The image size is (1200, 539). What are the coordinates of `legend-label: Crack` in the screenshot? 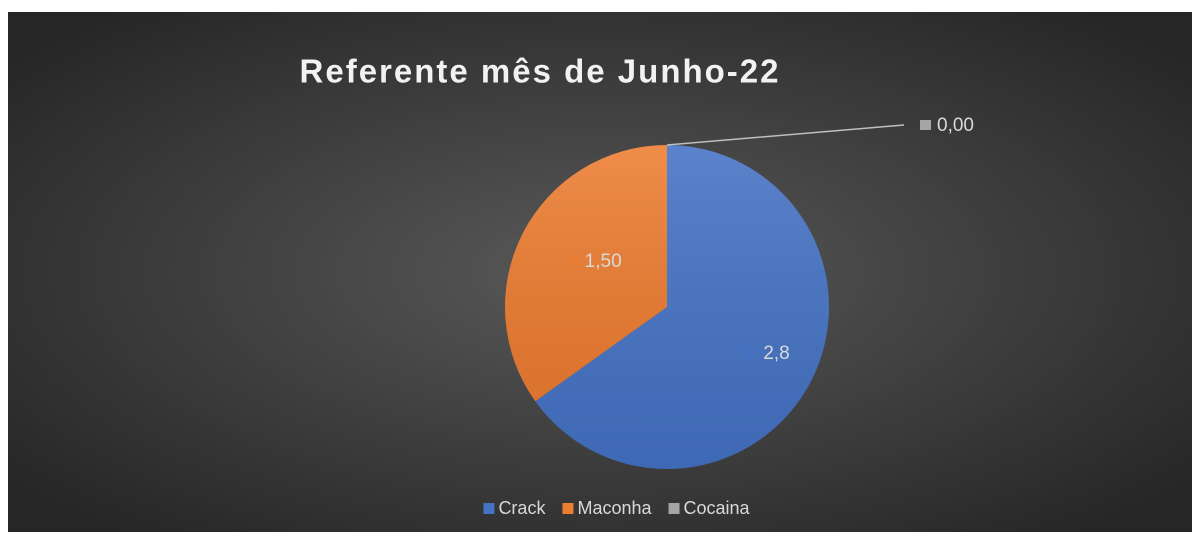 It's located at (522, 508).